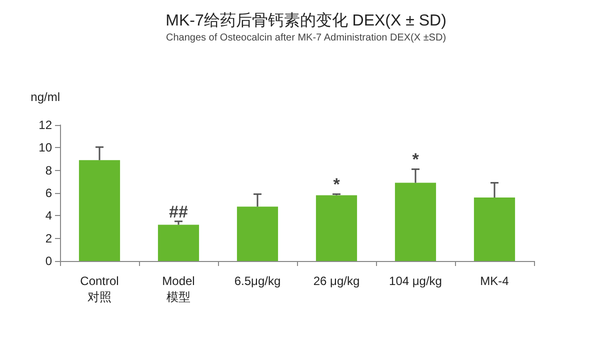  Describe the element at coordinates (45, 125) in the screenshot. I see `y-tick-label: 12` at that location.